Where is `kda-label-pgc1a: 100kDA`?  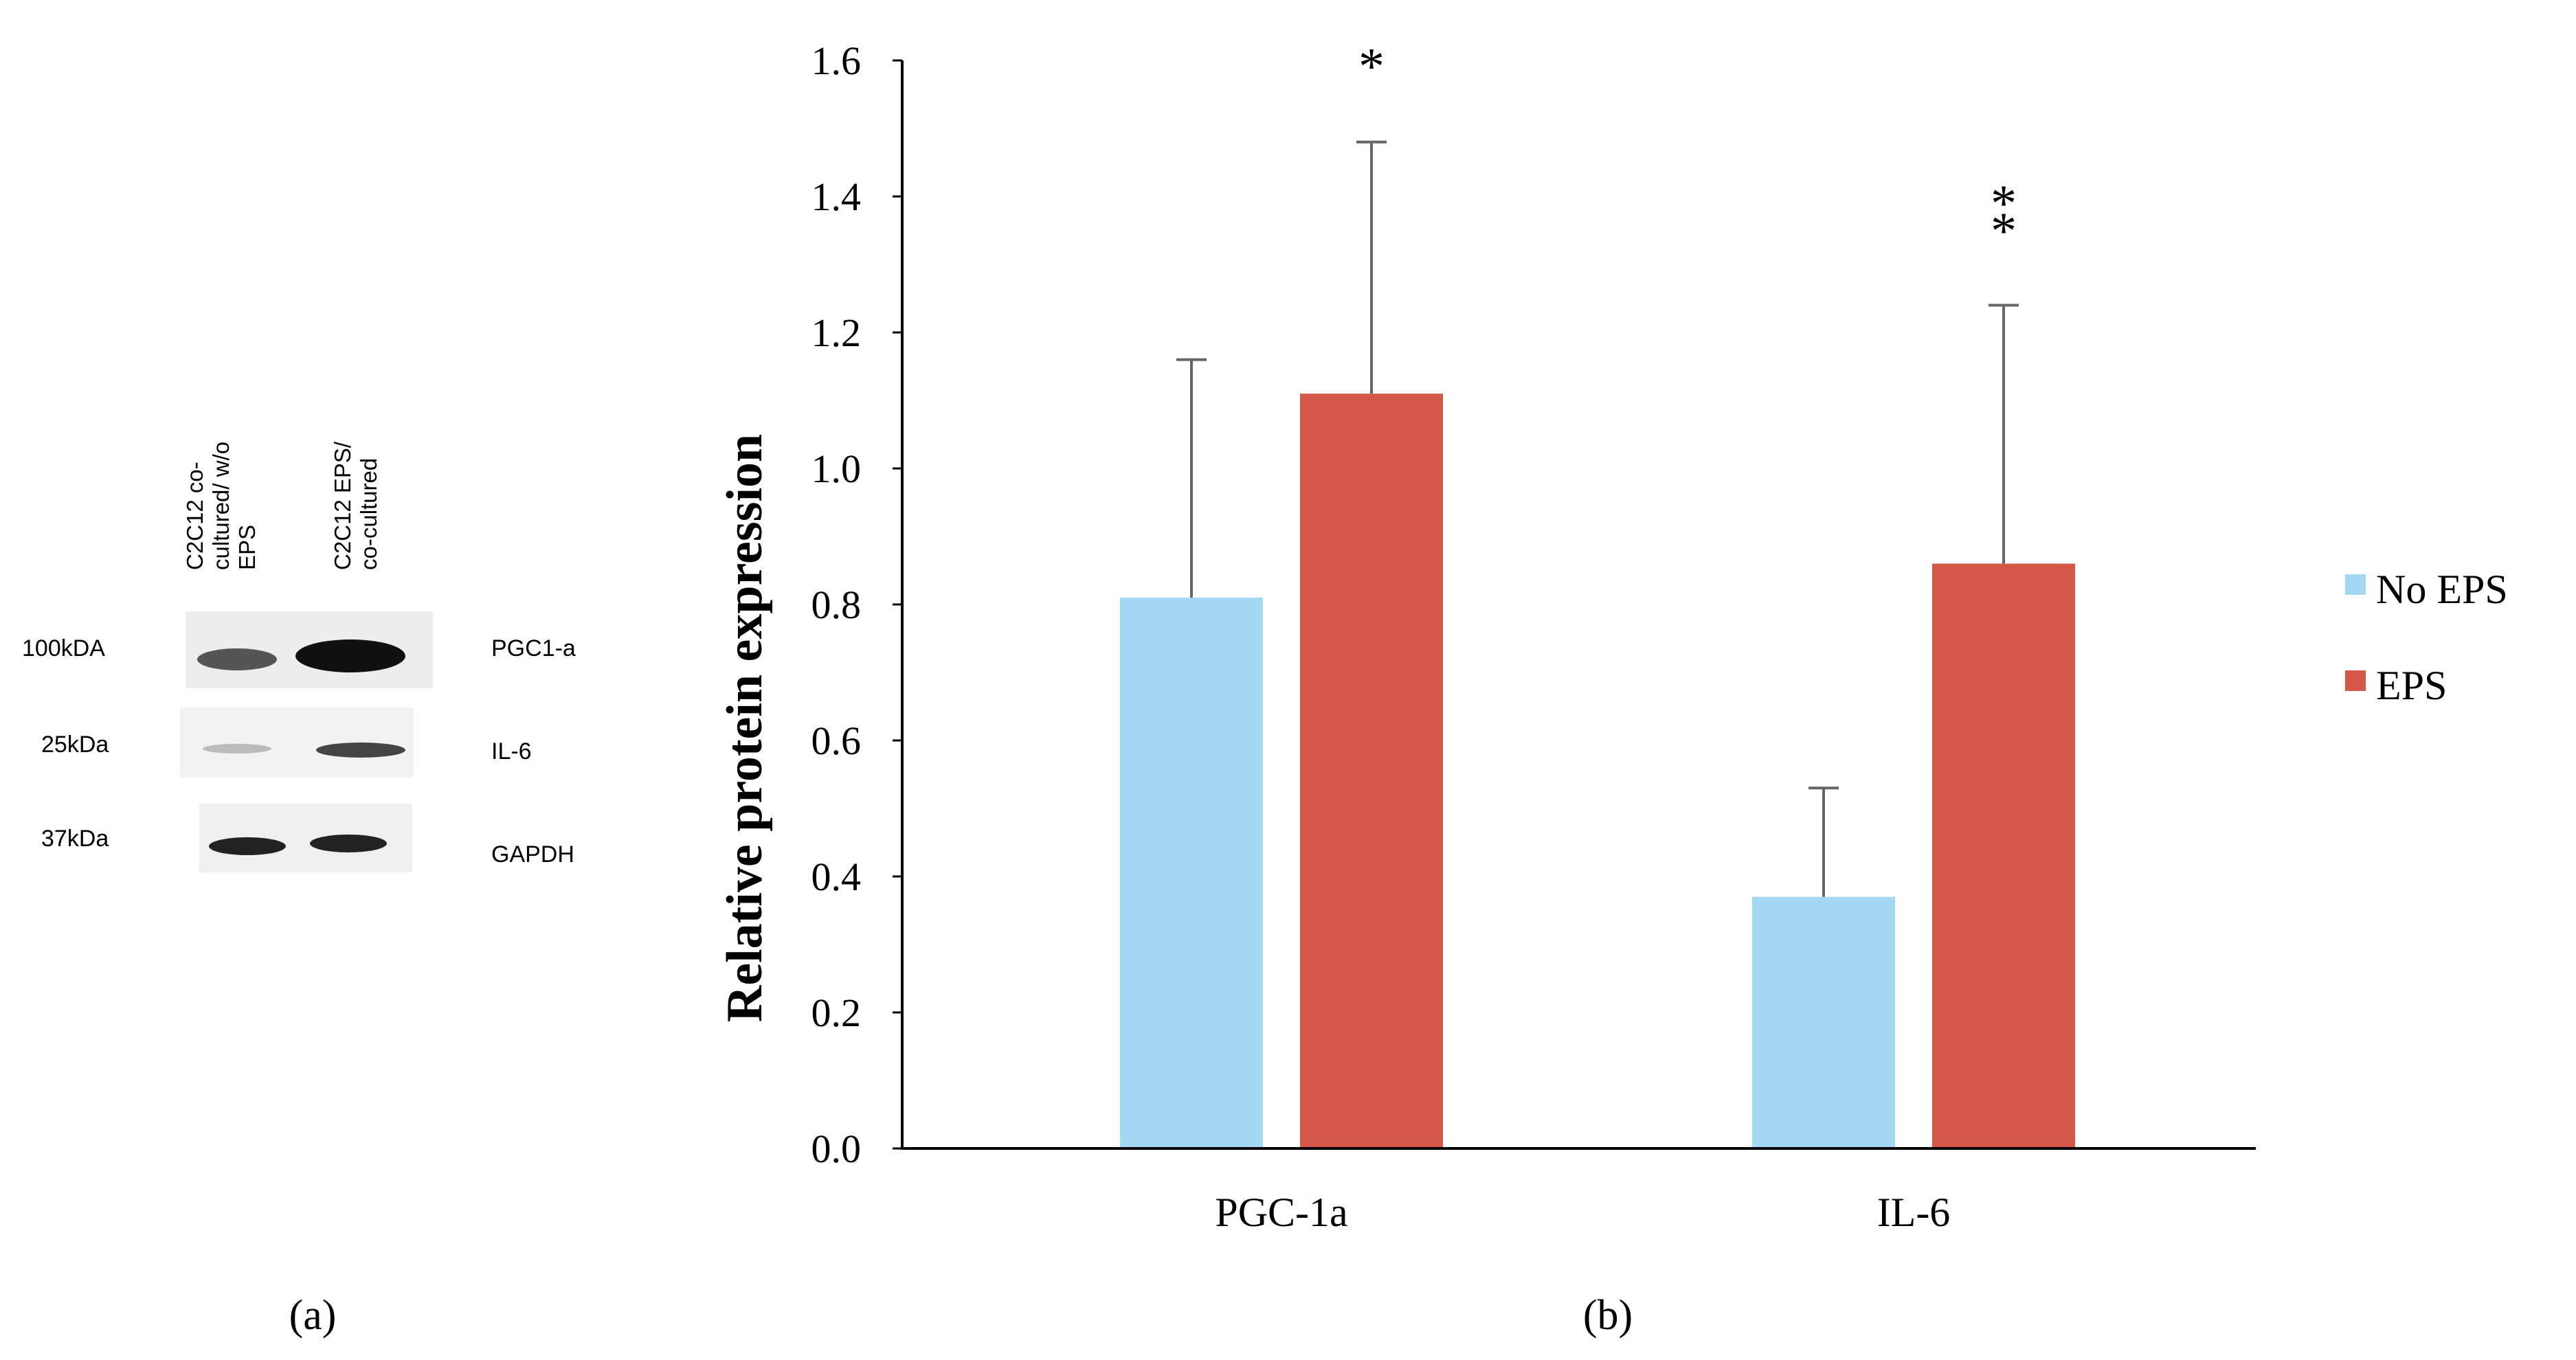 kda-label-pgc1a: 100kDA is located at coordinates (63, 648).